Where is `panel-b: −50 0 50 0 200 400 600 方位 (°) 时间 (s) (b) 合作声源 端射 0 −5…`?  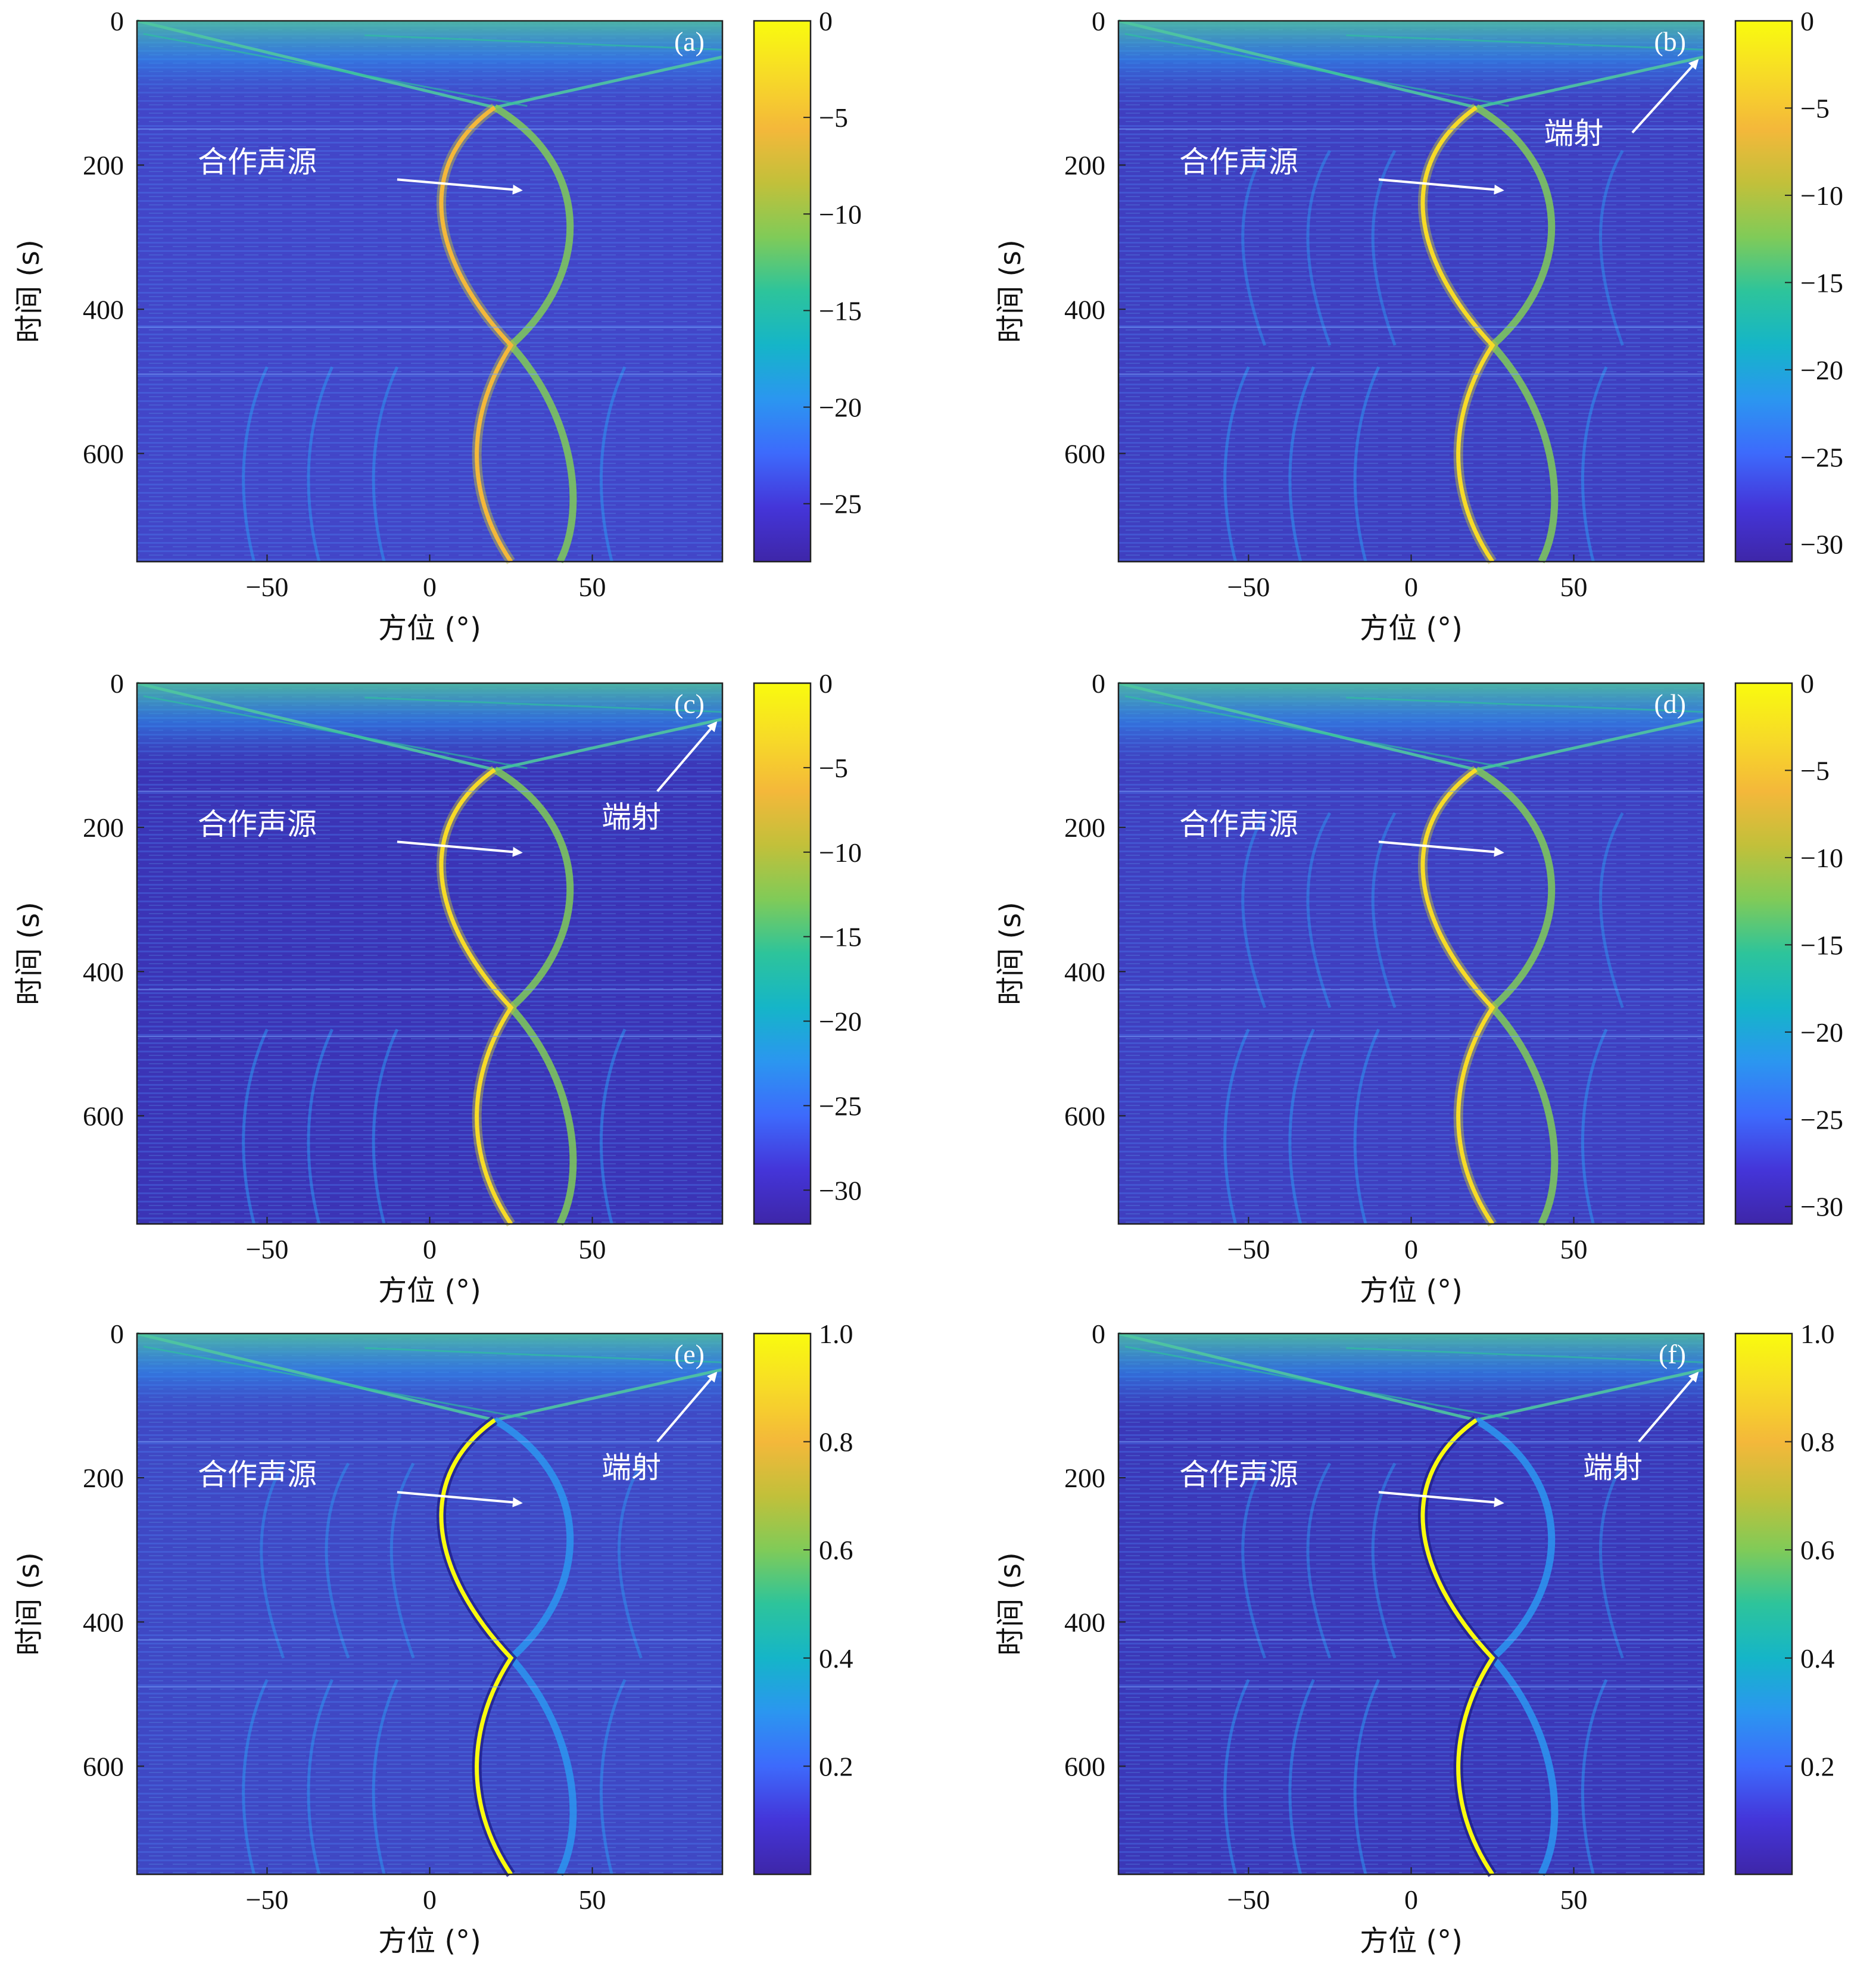
panel-b: −50 0 50 0 200 400 600 方位 (°) 时间 (s) (b) 合作声源 端射 0 −5… is located at coordinates (1418, 325).